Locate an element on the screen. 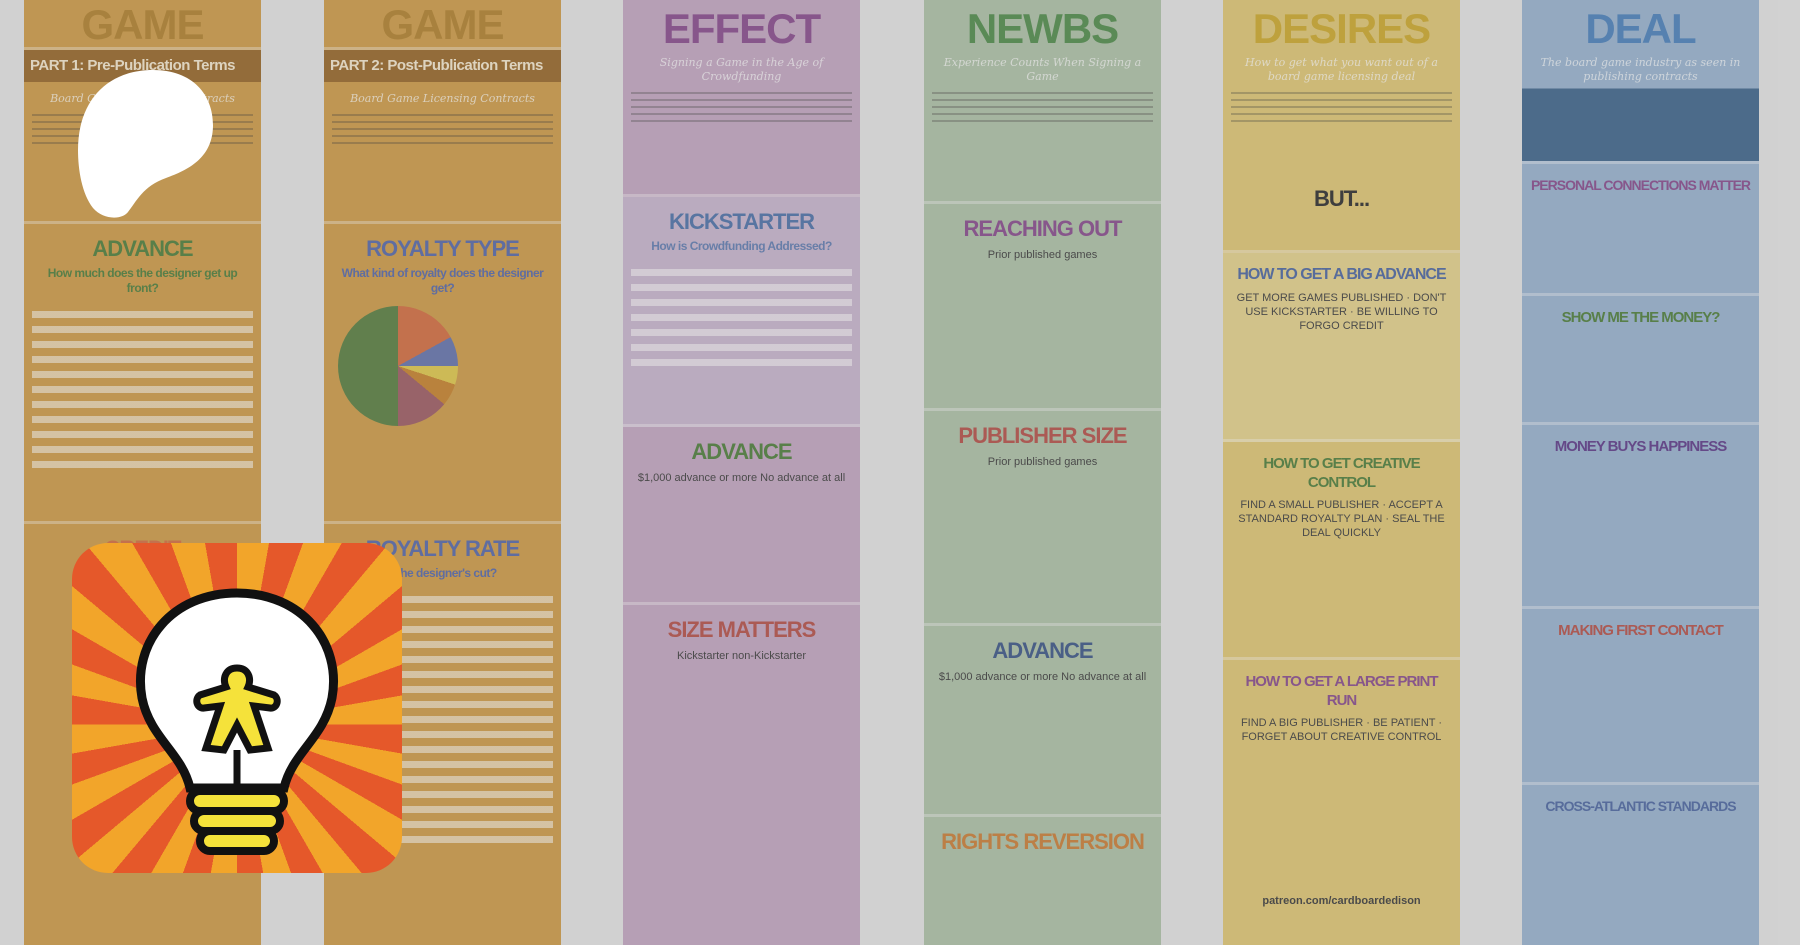 The image size is (1800, 945). section-heading: MAKING FIRST CONTACT is located at coordinates (1641, 630).